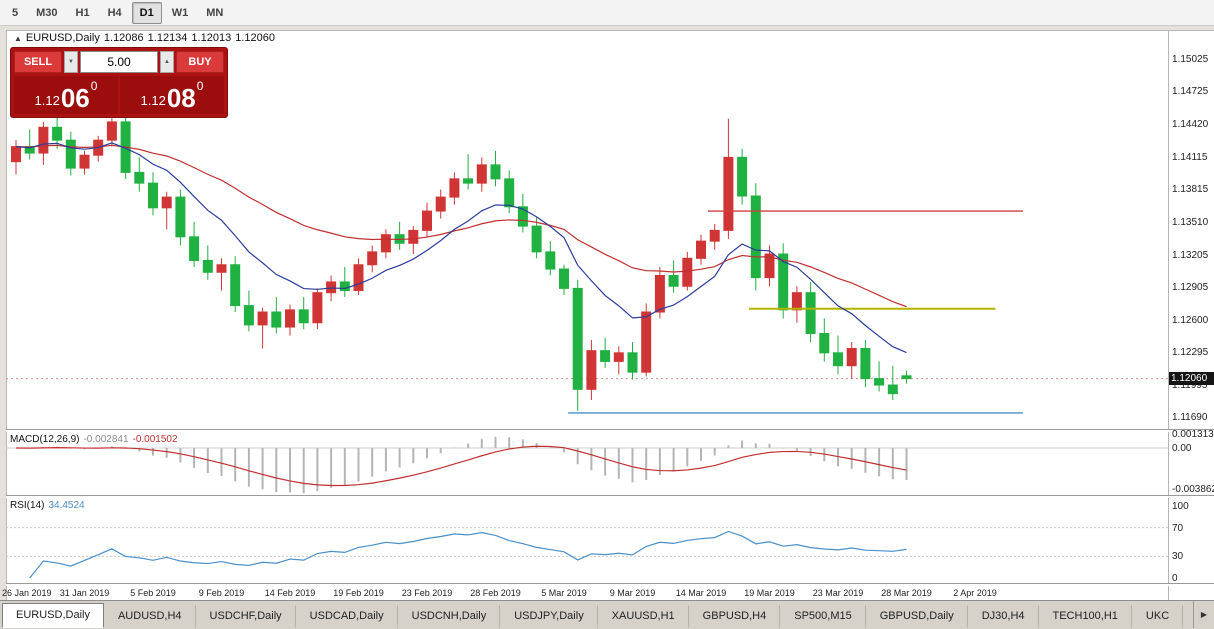  I want to click on chart-tab-audusd-h4: AUDUSD,H4, so click(150, 616).